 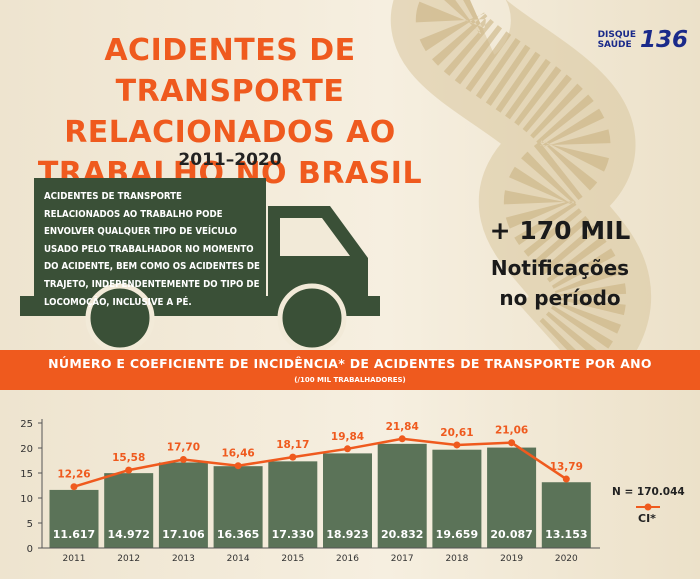 I want to click on bar-value-label: 17.330, so click(x=293, y=534).